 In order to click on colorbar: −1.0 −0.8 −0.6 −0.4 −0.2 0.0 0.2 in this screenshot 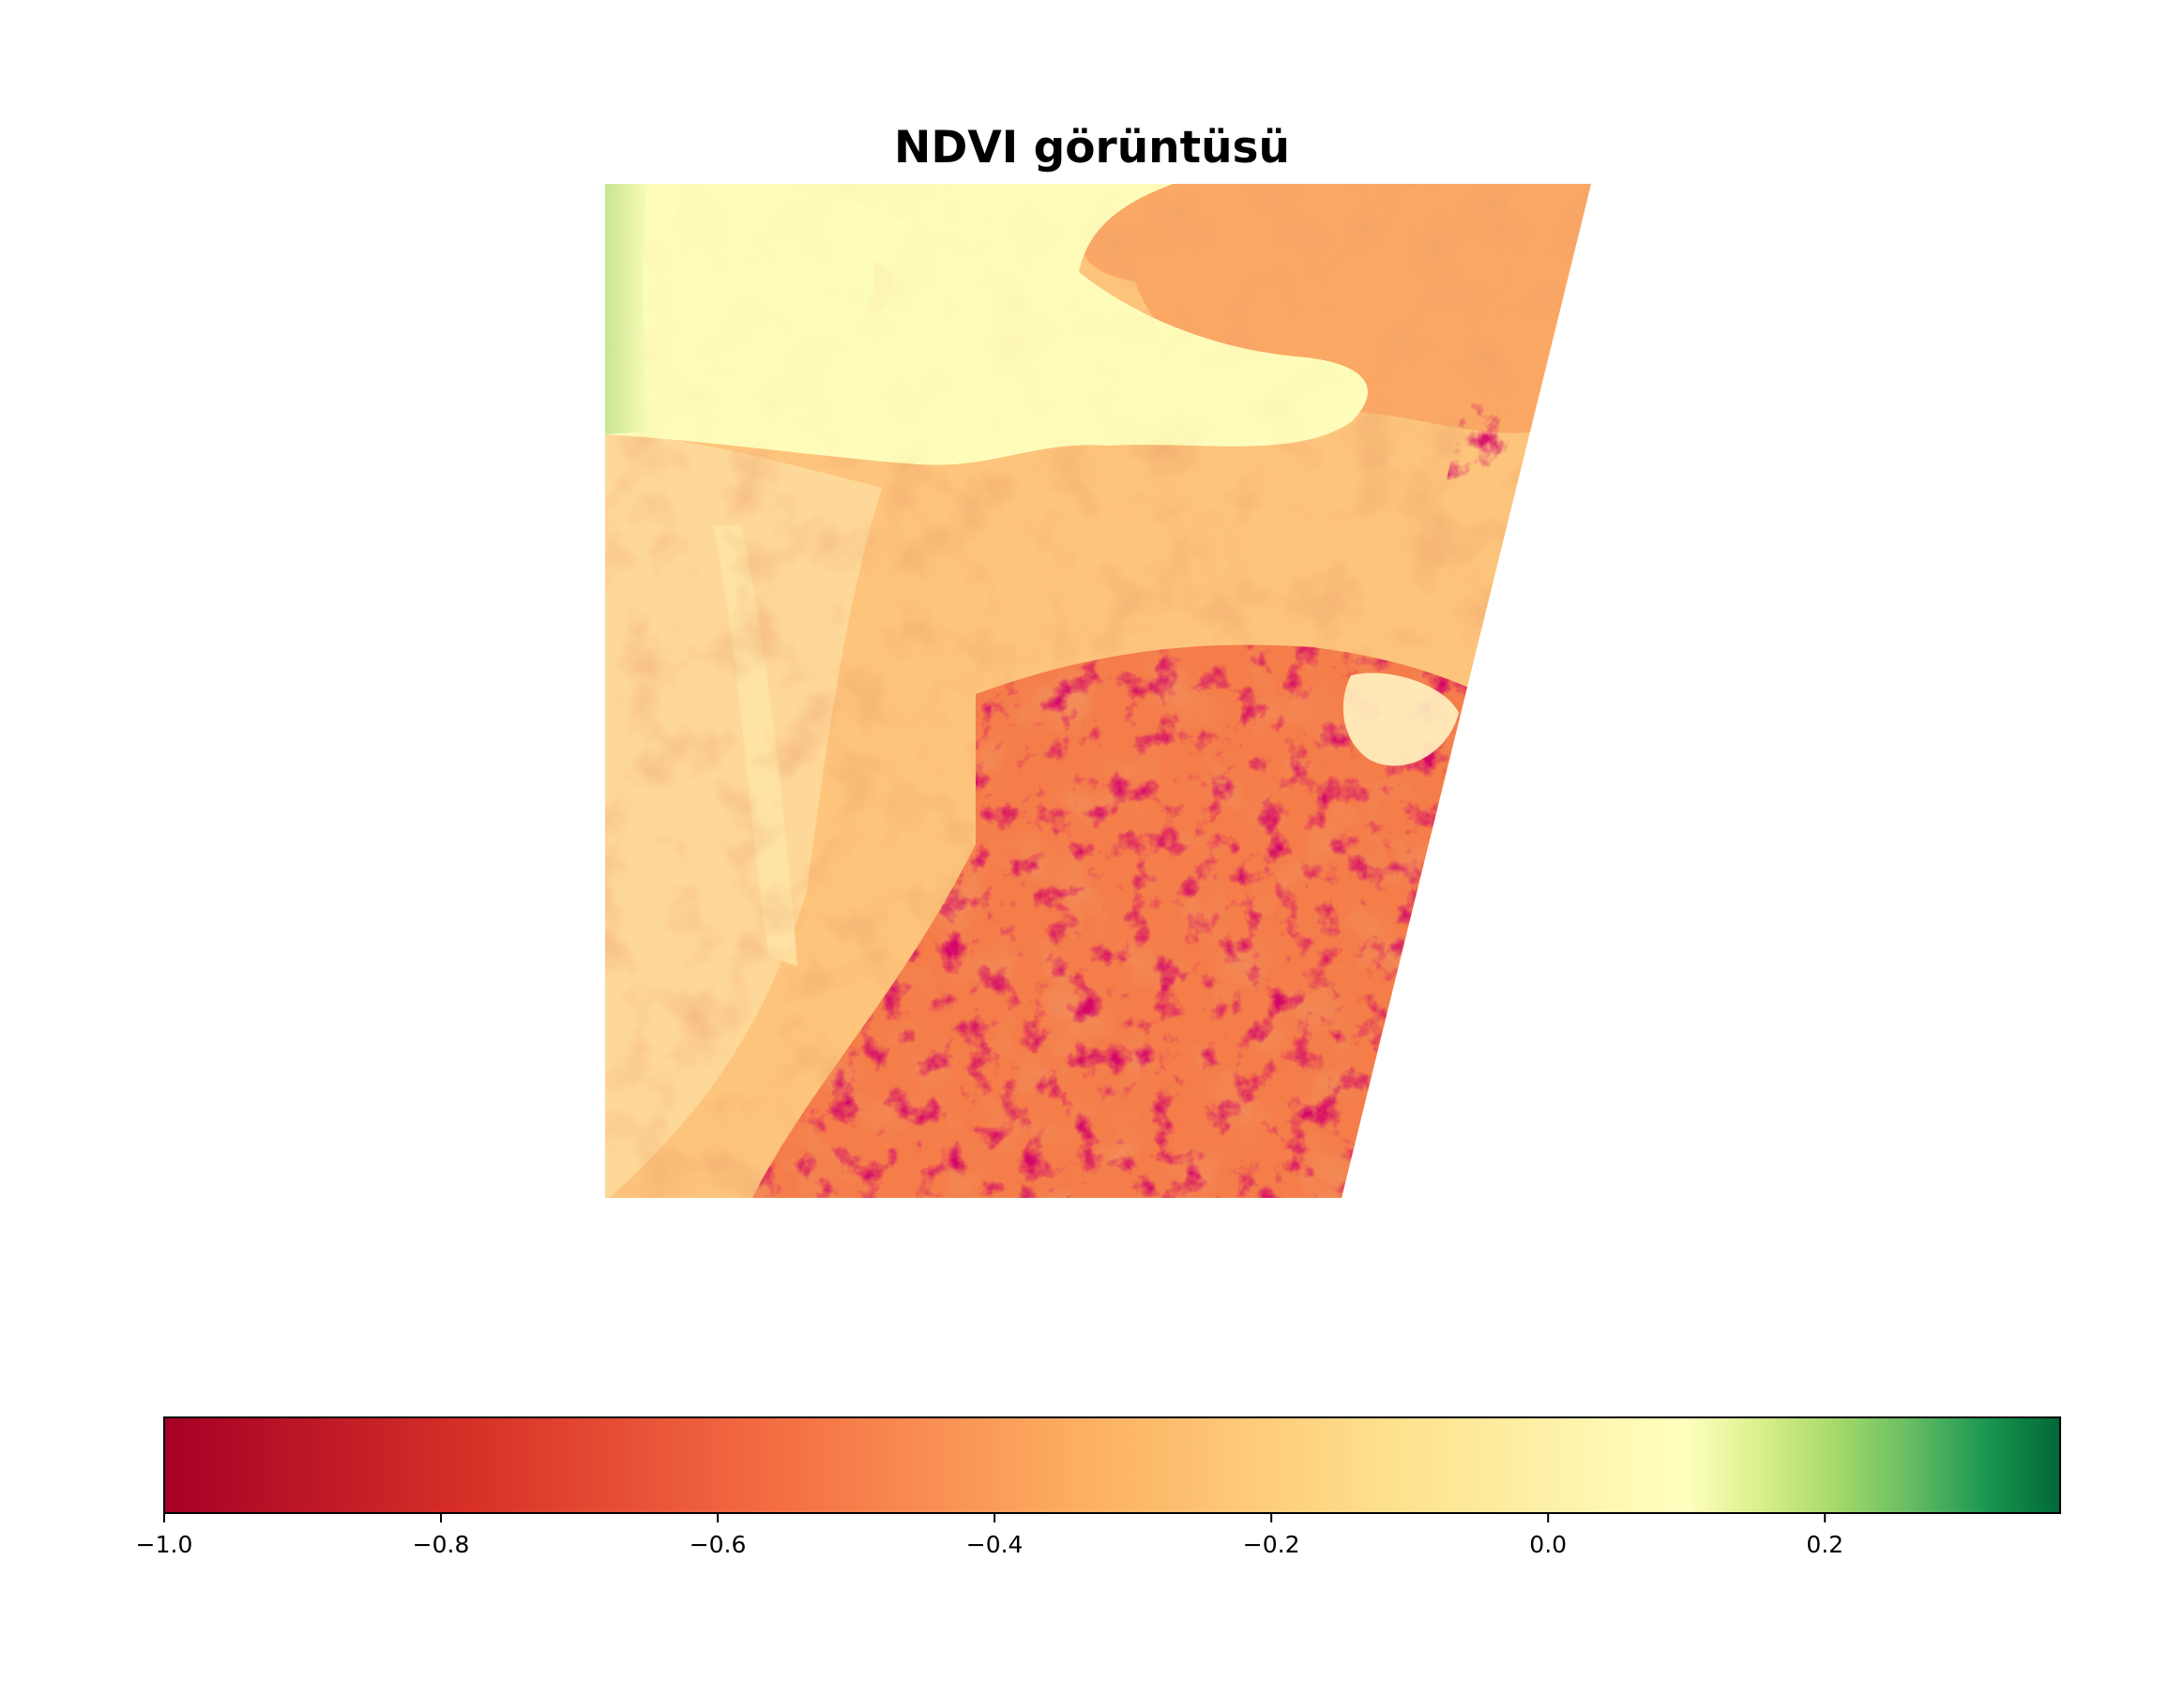, I will do `click(1098, 1487)`.